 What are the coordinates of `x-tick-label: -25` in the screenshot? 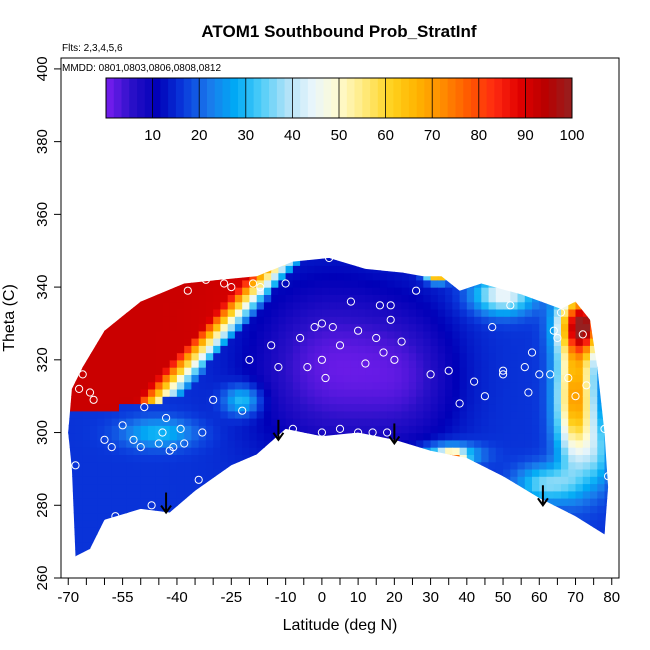 It's located at (231, 597).